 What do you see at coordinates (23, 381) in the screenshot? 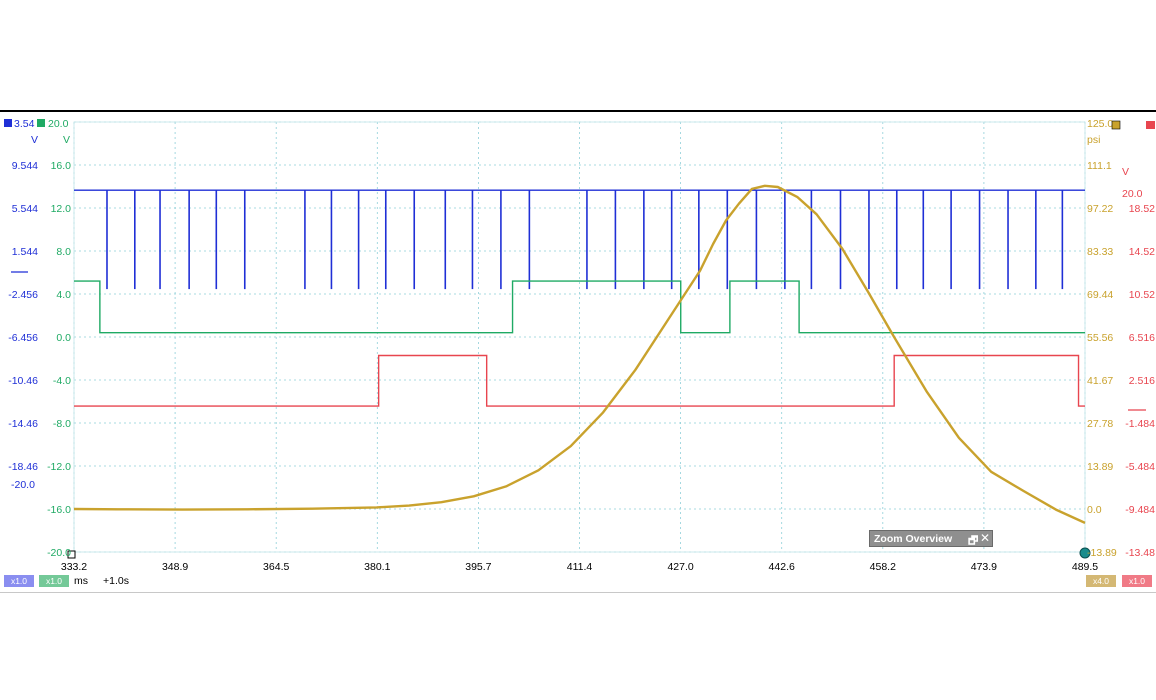
I see `left-blue-tick-label: -10.46` at bounding box center [23, 381].